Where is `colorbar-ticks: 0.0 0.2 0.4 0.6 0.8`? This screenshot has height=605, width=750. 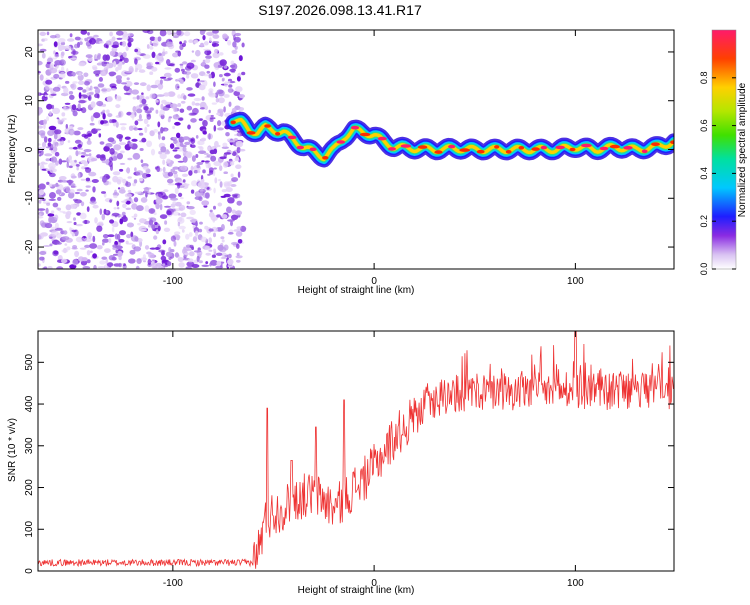
colorbar-ticks: 0.0 0.2 0.4 0.6 0.8 is located at coordinates (717, 173).